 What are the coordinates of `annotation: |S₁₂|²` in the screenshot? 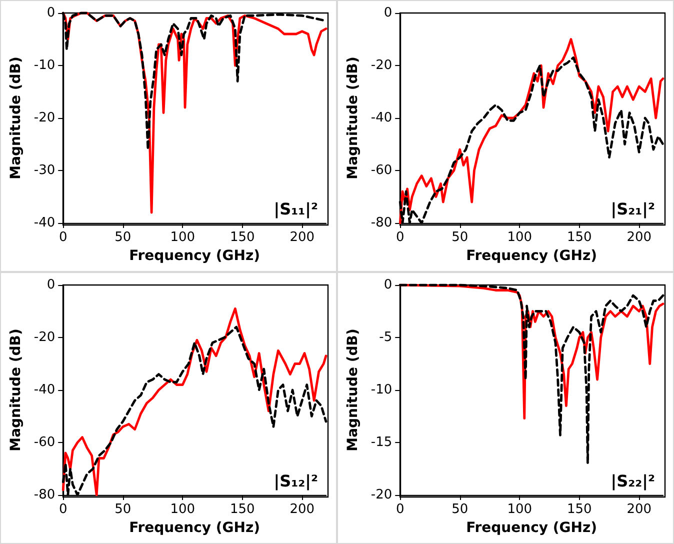 It's located at (296, 481).